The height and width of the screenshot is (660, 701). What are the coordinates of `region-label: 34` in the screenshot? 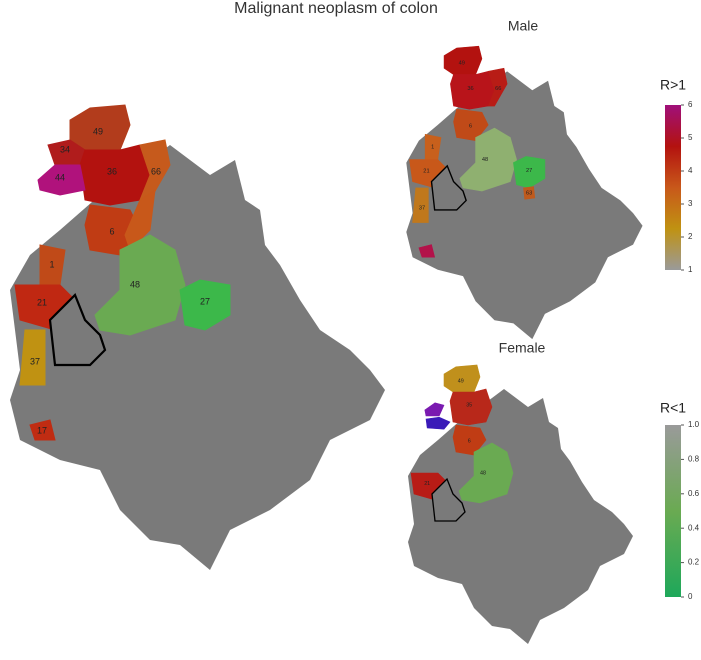 It's located at (65, 149).